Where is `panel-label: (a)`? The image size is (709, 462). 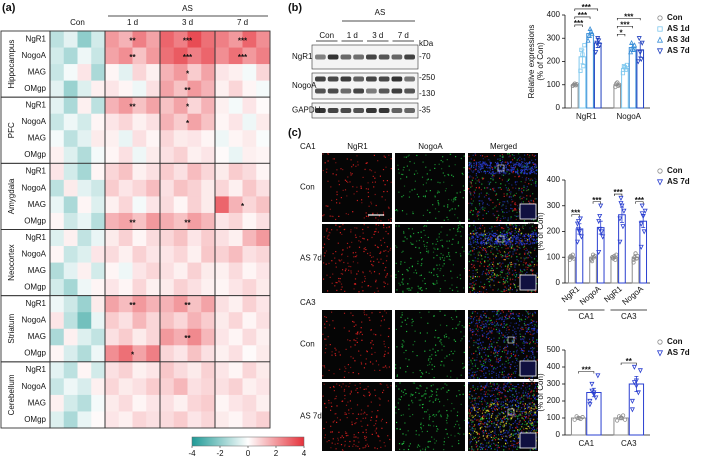 panel-label: (a) is located at coordinates (9, 8).